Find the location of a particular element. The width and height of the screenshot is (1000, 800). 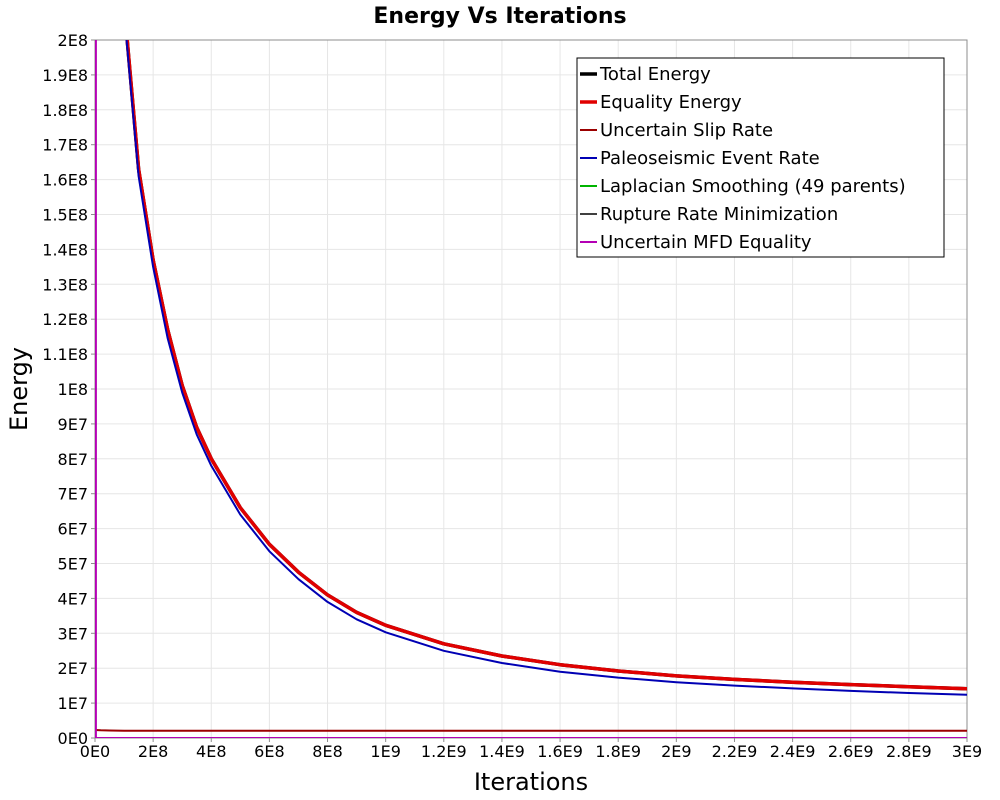

x-tick-label: 1.4E9 is located at coordinates (502, 751).